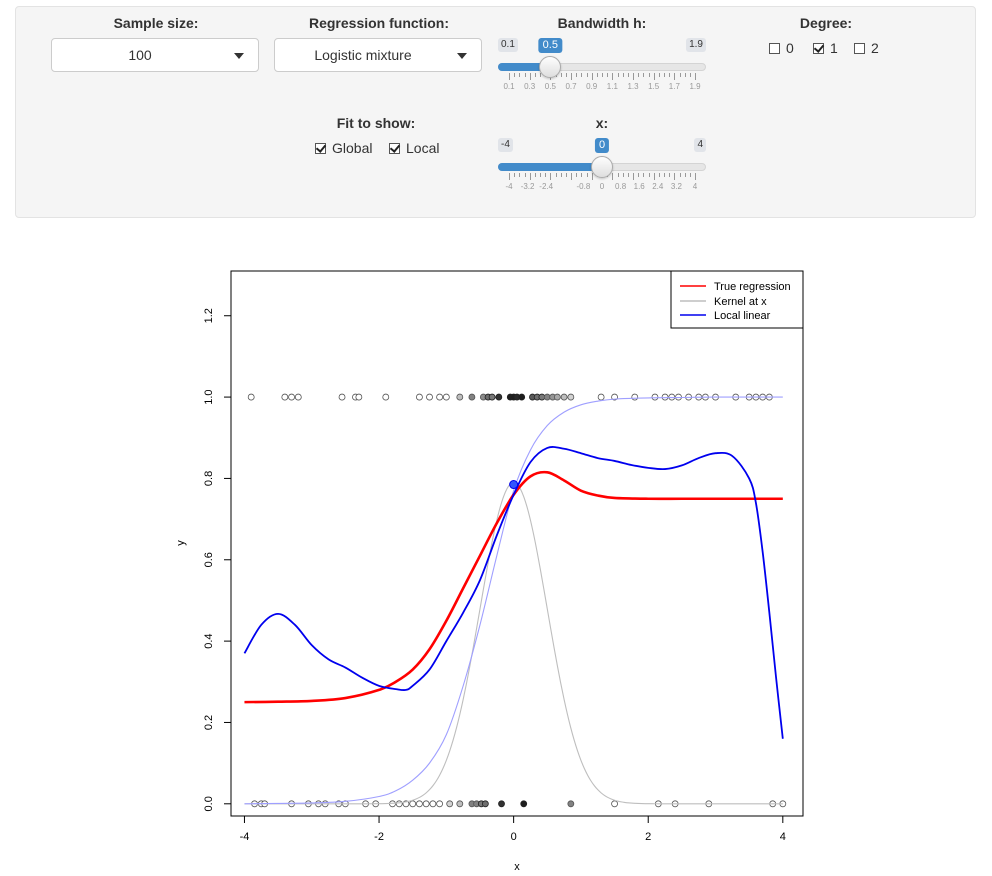 Image resolution: width=992 pixels, height=876 pixels. I want to click on fit-option-local: Local, so click(414, 148).